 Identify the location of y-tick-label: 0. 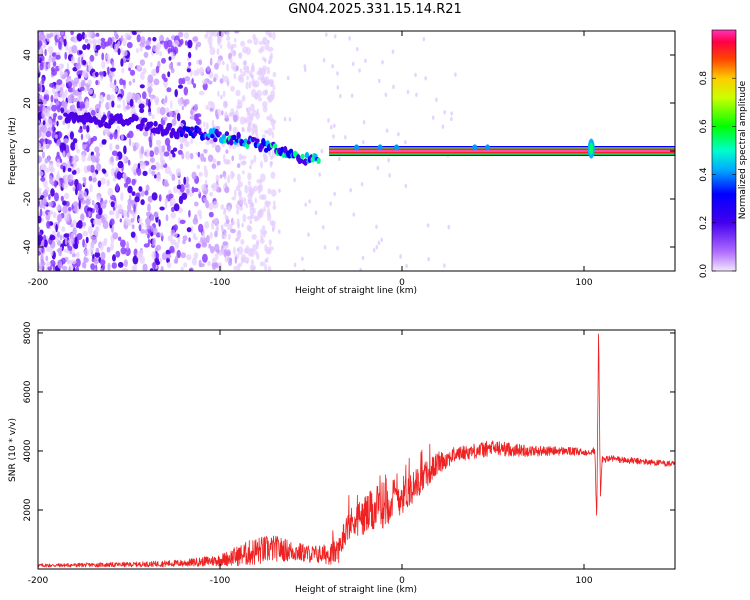
(28, 151).